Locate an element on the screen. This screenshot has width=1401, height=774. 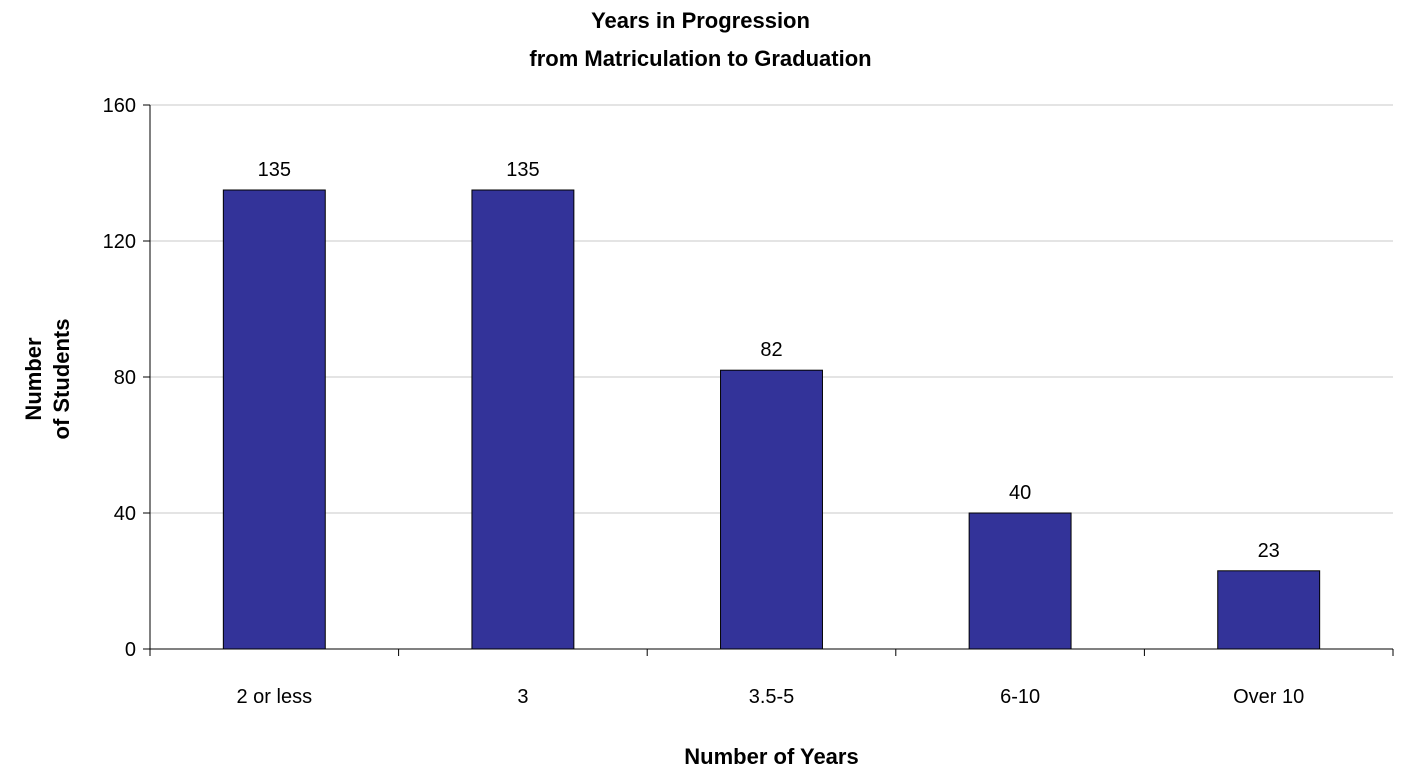
x-axis-label: Number of Years is located at coordinates (771, 756).